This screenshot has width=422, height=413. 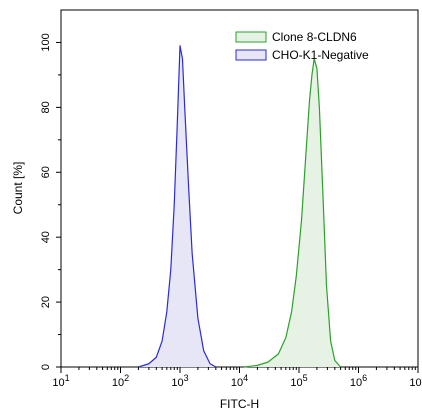 I want to click on y-tick-label: 0, so click(x=46, y=367).